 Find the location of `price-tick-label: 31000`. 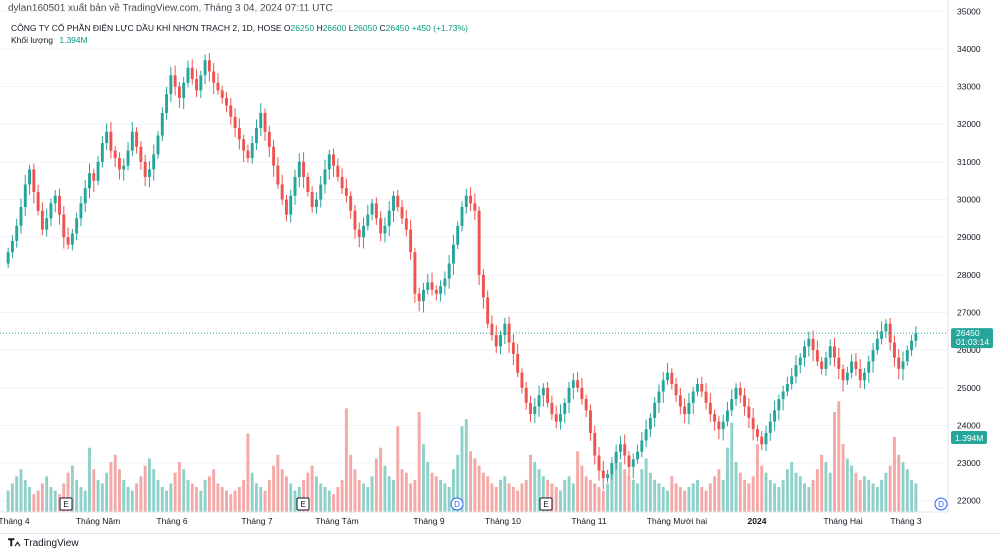

price-tick-label: 31000 is located at coordinates (969, 162).